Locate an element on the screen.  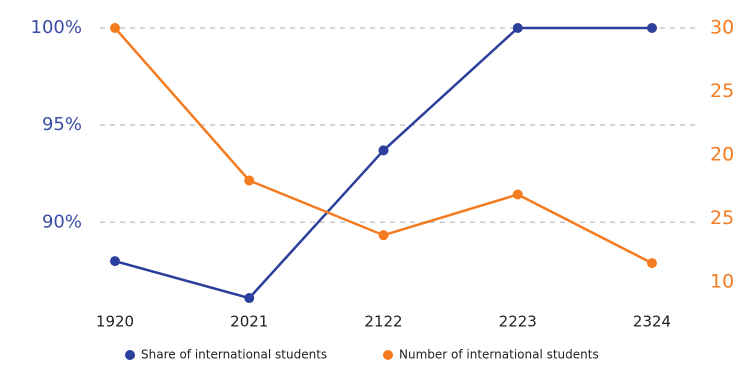
y-tick-label: 90% is located at coordinates (62, 221).